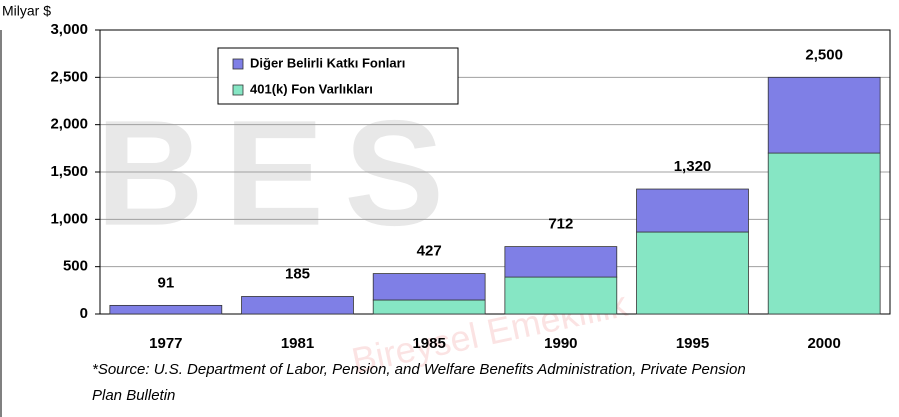 The image size is (899, 417). Describe the element at coordinates (297, 343) in the screenshot. I see `x-tick-label: 1981` at that location.